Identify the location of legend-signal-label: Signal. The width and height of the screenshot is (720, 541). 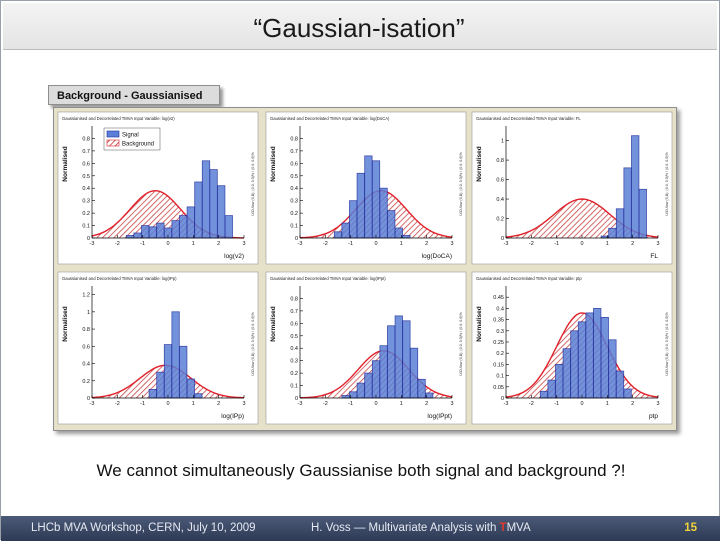
(130, 136).